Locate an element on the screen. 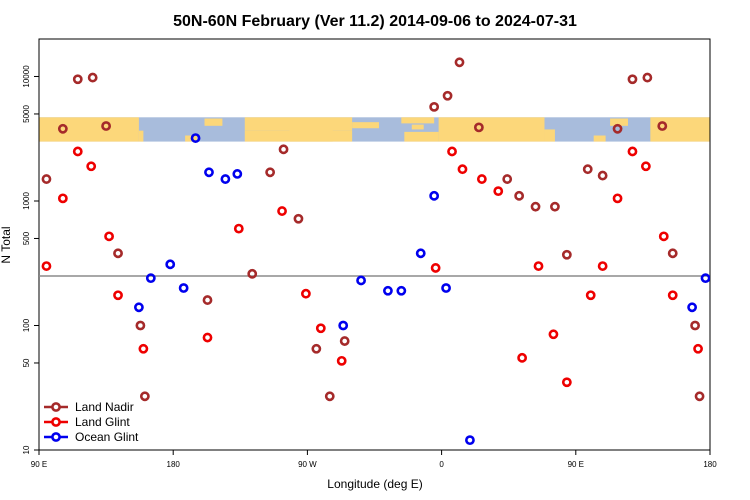  land-nadir-legend-marker is located at coordinates (56, 407).